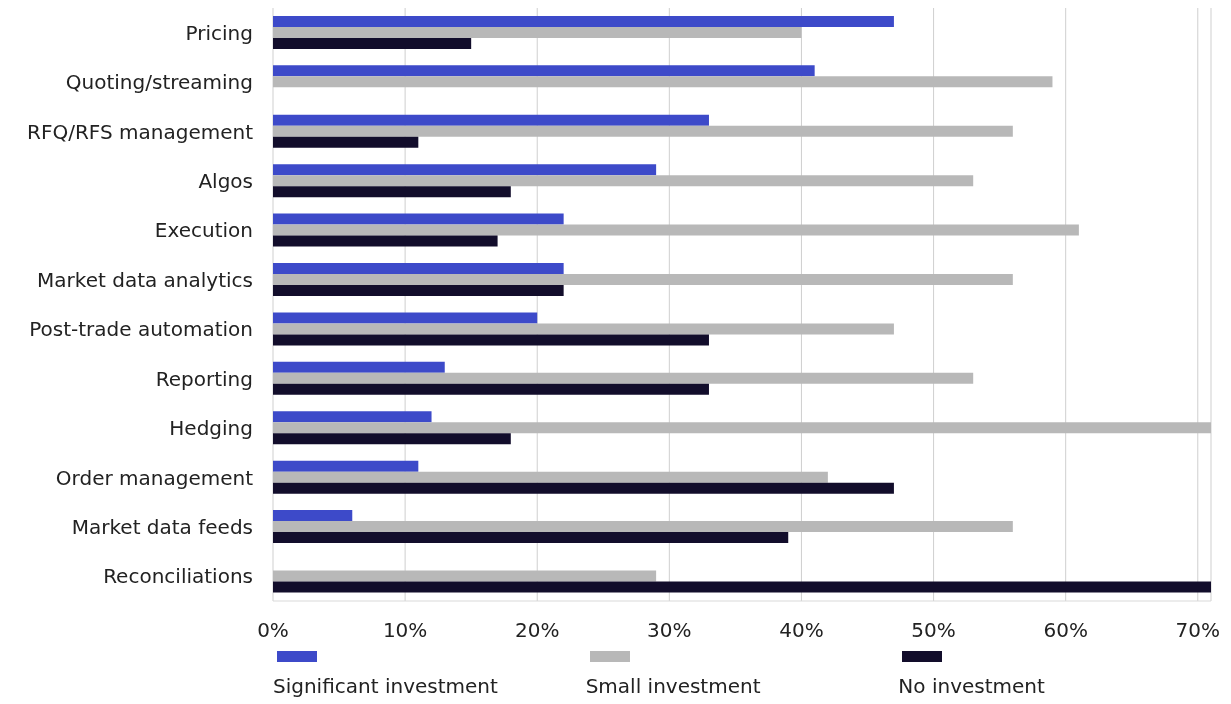  What do you see at coordinates (385, 686) in the screenshot?
I see `legend-label: Significant investment` at bounding box center [385, 686].